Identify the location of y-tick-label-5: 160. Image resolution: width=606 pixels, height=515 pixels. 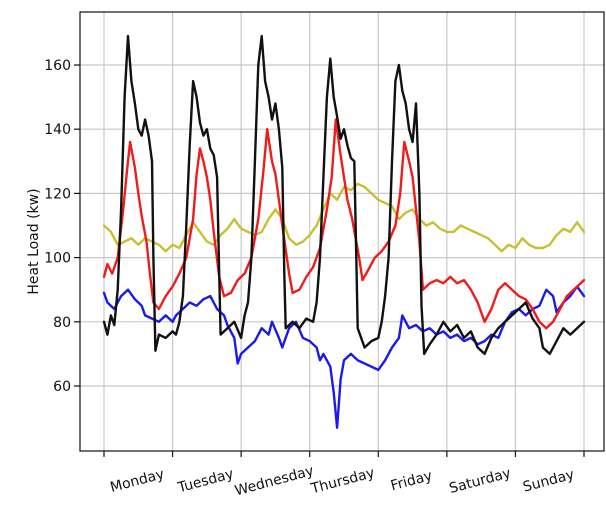
(57, 66).